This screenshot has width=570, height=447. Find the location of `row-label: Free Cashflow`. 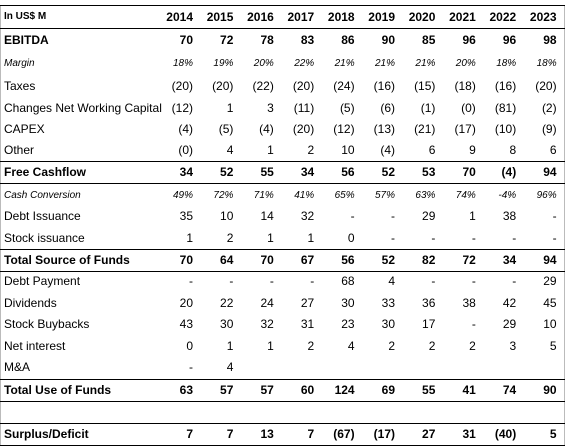

row-label: Free Cashflow is located at coordinates (45, 172).